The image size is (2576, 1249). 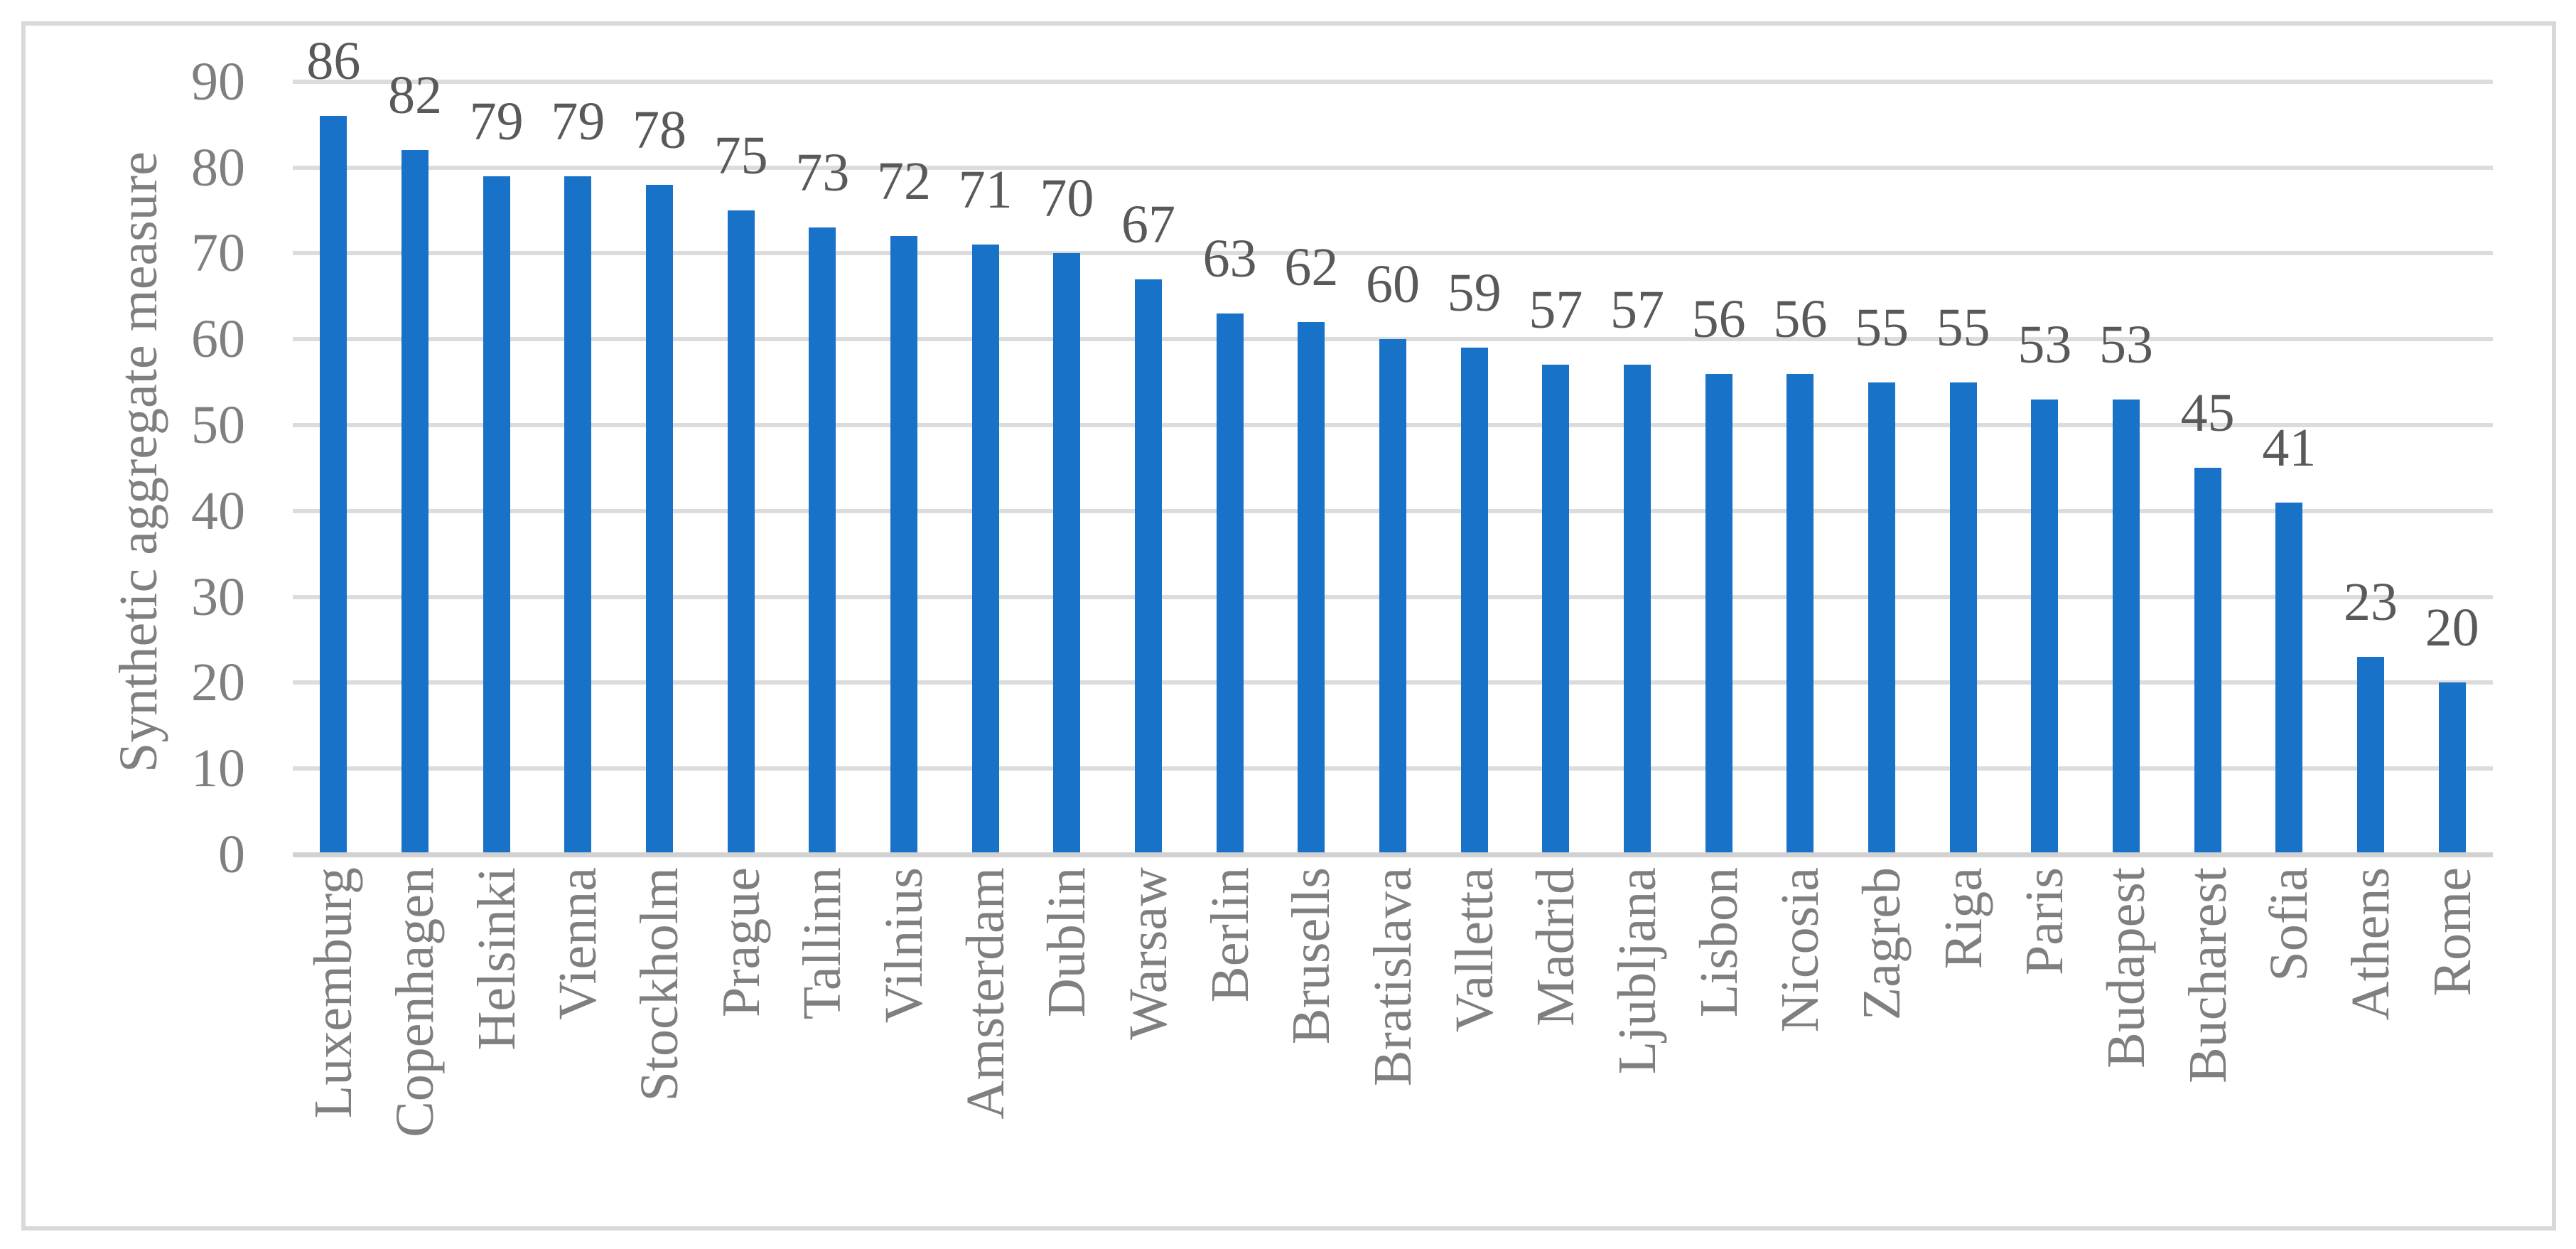 I want to click on x-tick-label: Vilnius, so click(x=904, y=945).